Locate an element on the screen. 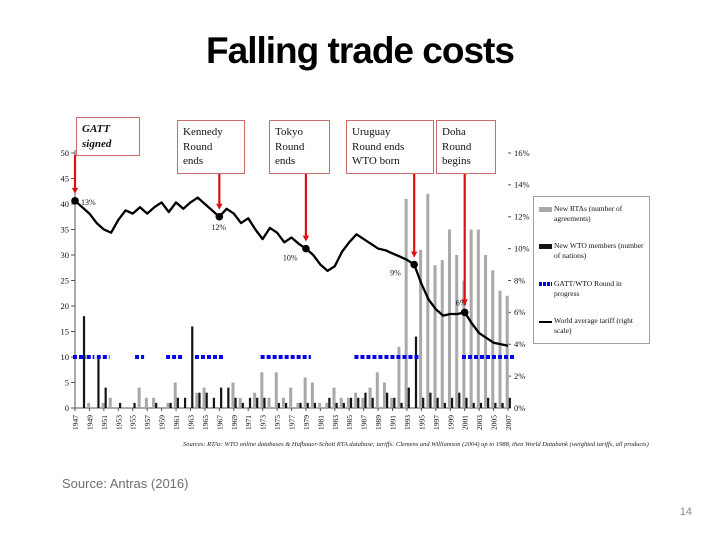 This screenshot has height=540, width=720. legend-label: New WTO members (number of nations) is located at coordinates (599, 251).